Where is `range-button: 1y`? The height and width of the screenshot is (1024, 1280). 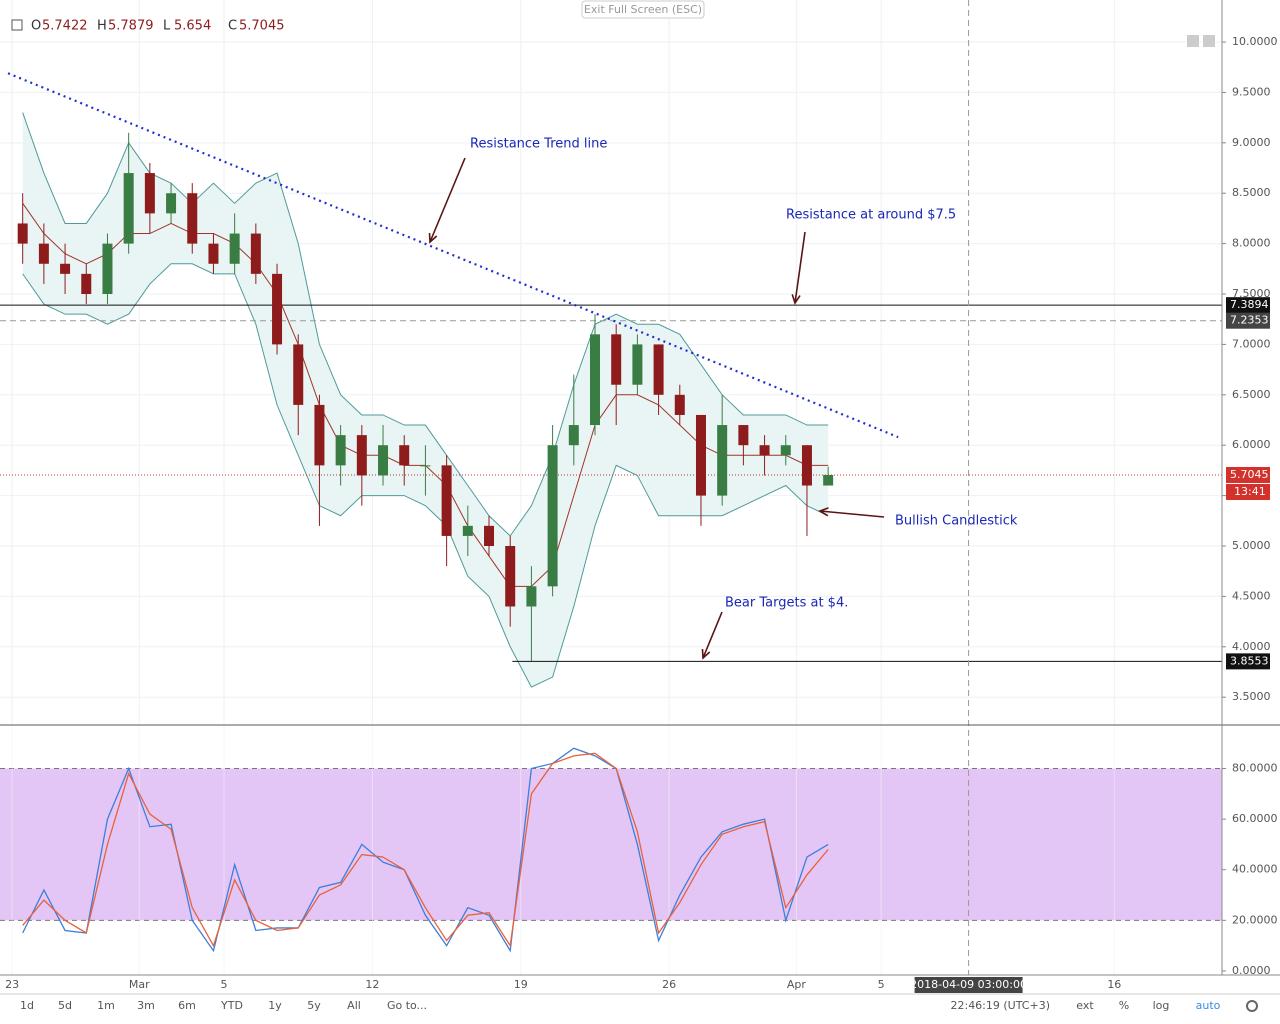
range-button: 1y is located at coordinates (275, 1005).